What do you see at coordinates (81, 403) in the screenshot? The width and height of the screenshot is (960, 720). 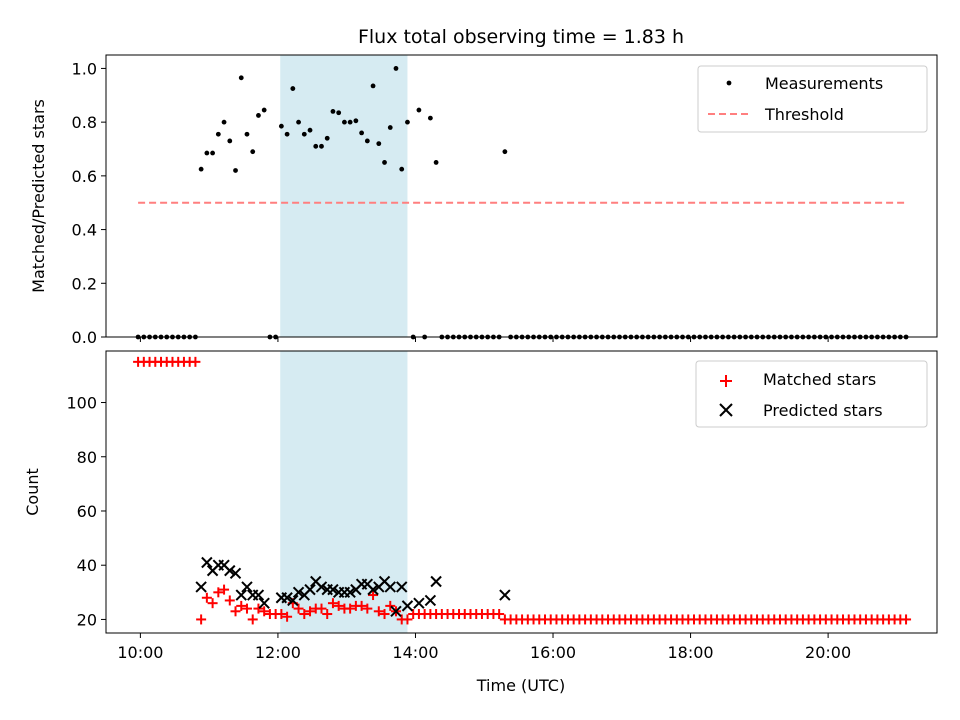 I see `y-tick-label: 100` at bounding box center [81, 403].